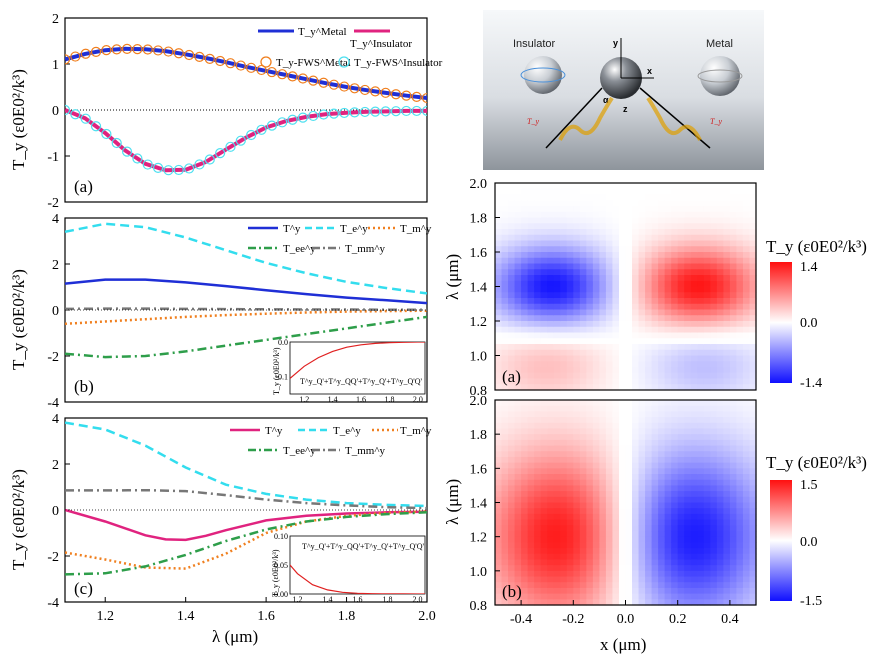 The image size is (883, 670). Describe the element at coordinates (347, 616) in the screenshot. I see `xtick-label: 1.8` at that location.